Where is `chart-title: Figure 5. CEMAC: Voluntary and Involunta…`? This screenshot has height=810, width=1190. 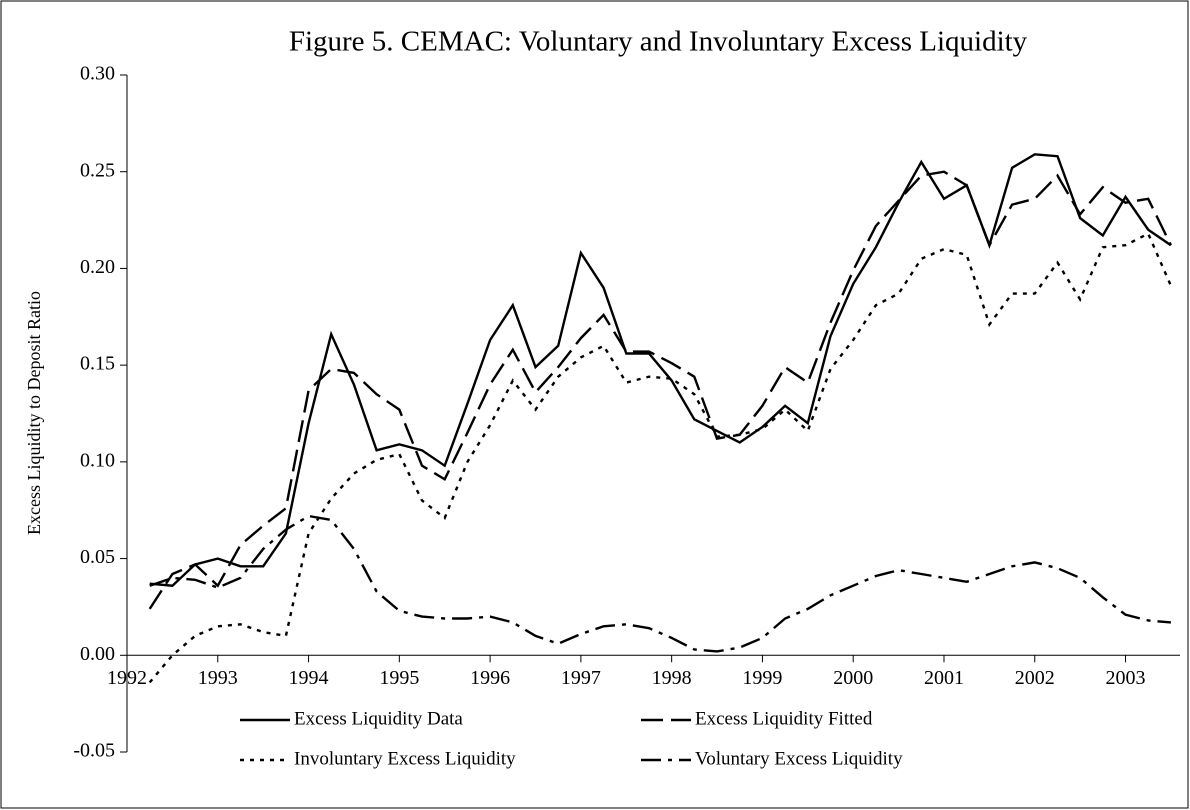
chart-title: Figure 5. CEMAC: Voluntary and Involunta… is located at coordinates (658, 42).